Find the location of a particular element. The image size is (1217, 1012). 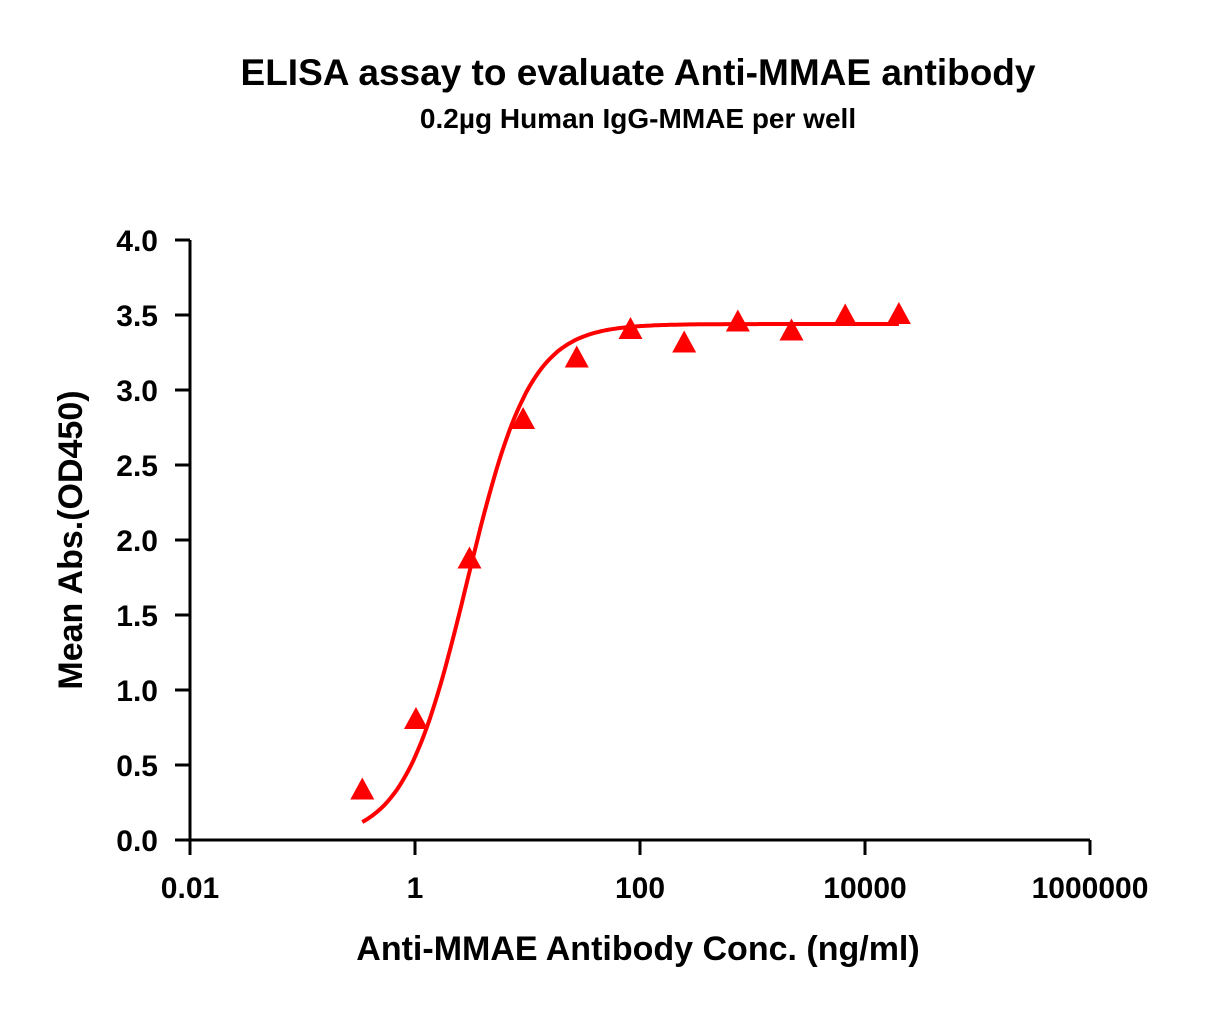

y-tick-label: 0.0 is located at coordinates (137, 841).